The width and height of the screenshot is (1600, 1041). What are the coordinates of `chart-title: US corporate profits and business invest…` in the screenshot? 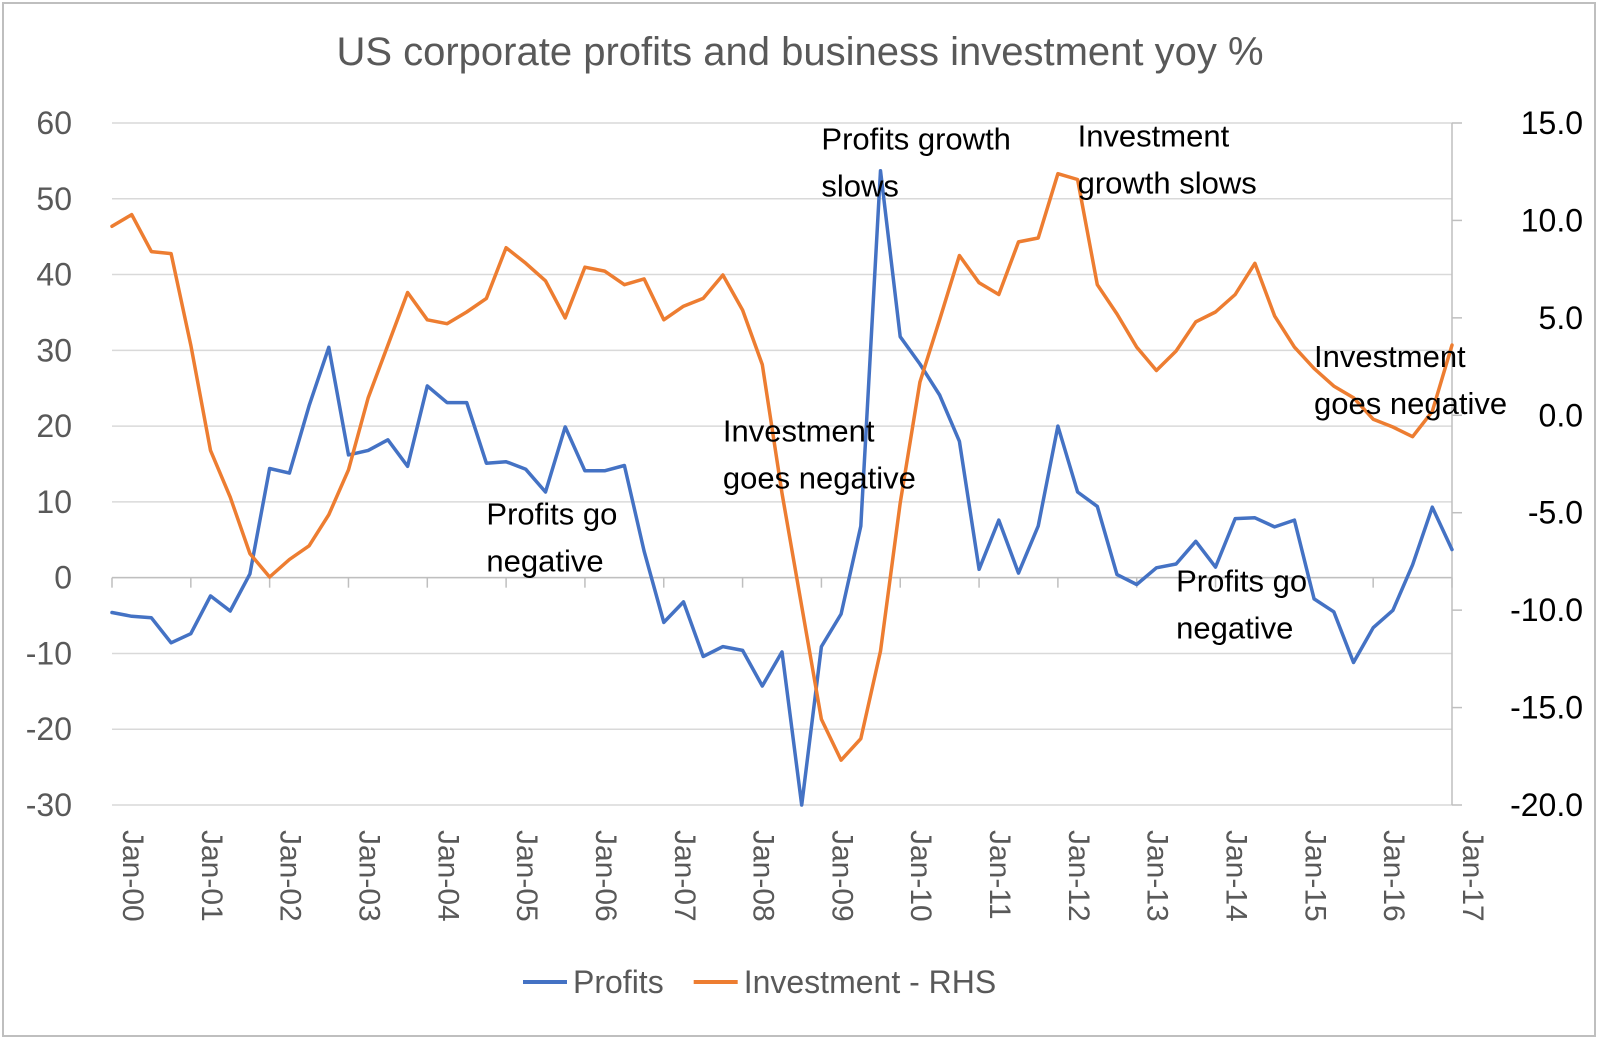 It's located at (799, 52).